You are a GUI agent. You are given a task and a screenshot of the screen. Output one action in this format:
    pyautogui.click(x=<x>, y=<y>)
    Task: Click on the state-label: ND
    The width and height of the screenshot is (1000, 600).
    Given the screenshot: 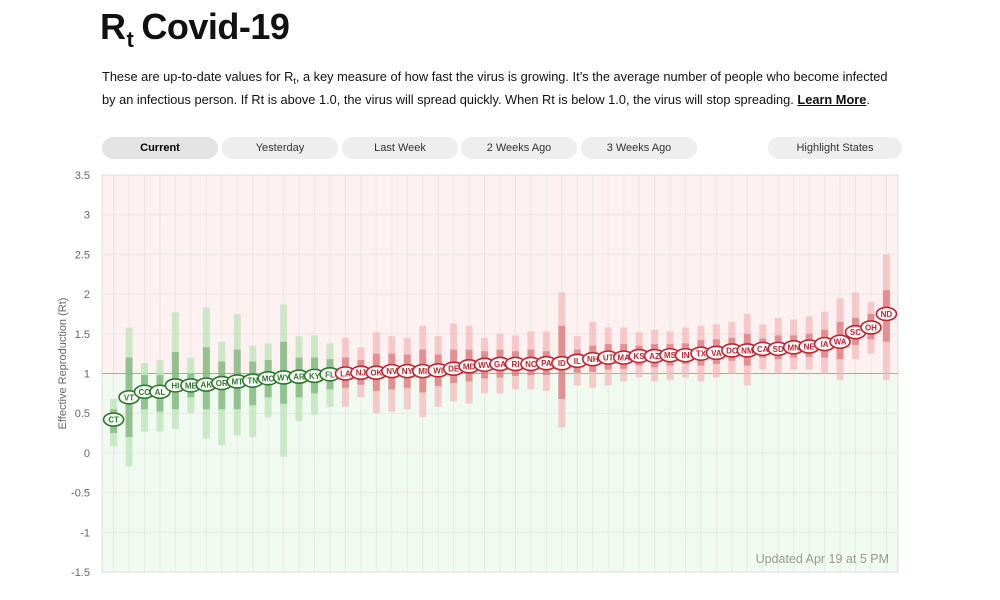 What is the action you would take?
    pyautogui.click(x=887, y=314)
    